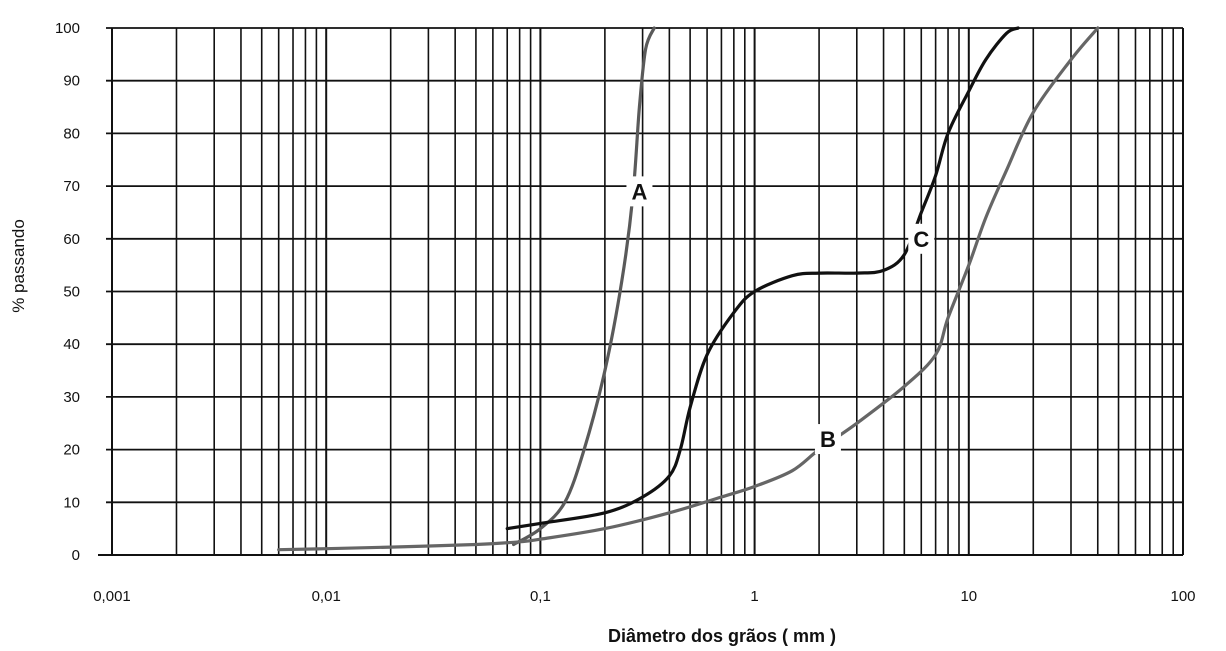 This screenshot has width=1226, height=651. I want to click on x-tick-label: 10, so click(968, 596).